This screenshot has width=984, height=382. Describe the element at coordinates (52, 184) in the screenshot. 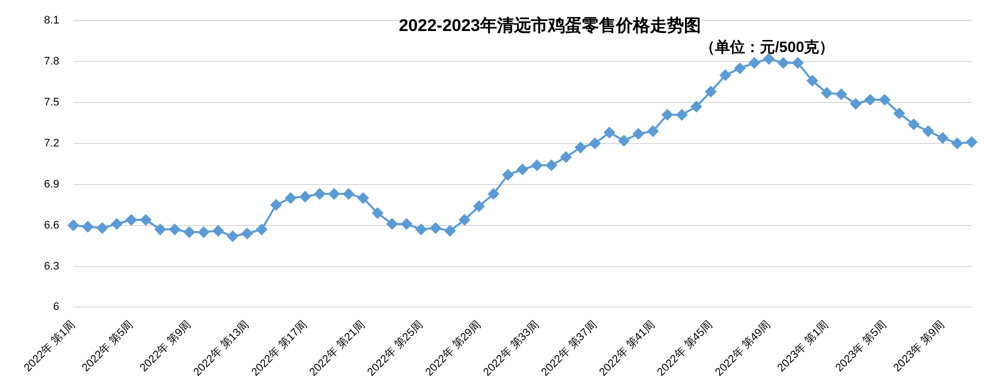

I see `y-tick-label: 6.9` at that location.